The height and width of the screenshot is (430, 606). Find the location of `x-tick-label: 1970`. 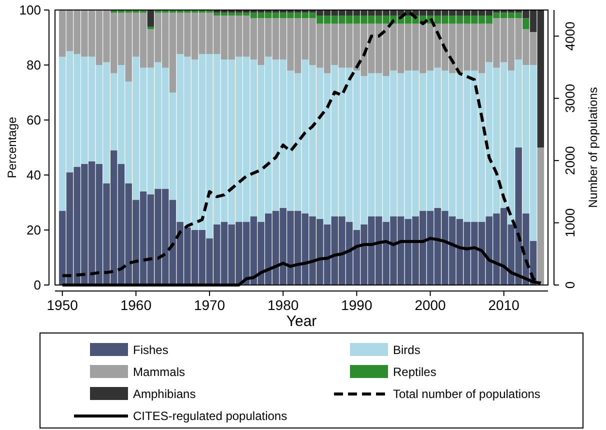

x-tick-label: 1970 is located at coordinates (210, 305).